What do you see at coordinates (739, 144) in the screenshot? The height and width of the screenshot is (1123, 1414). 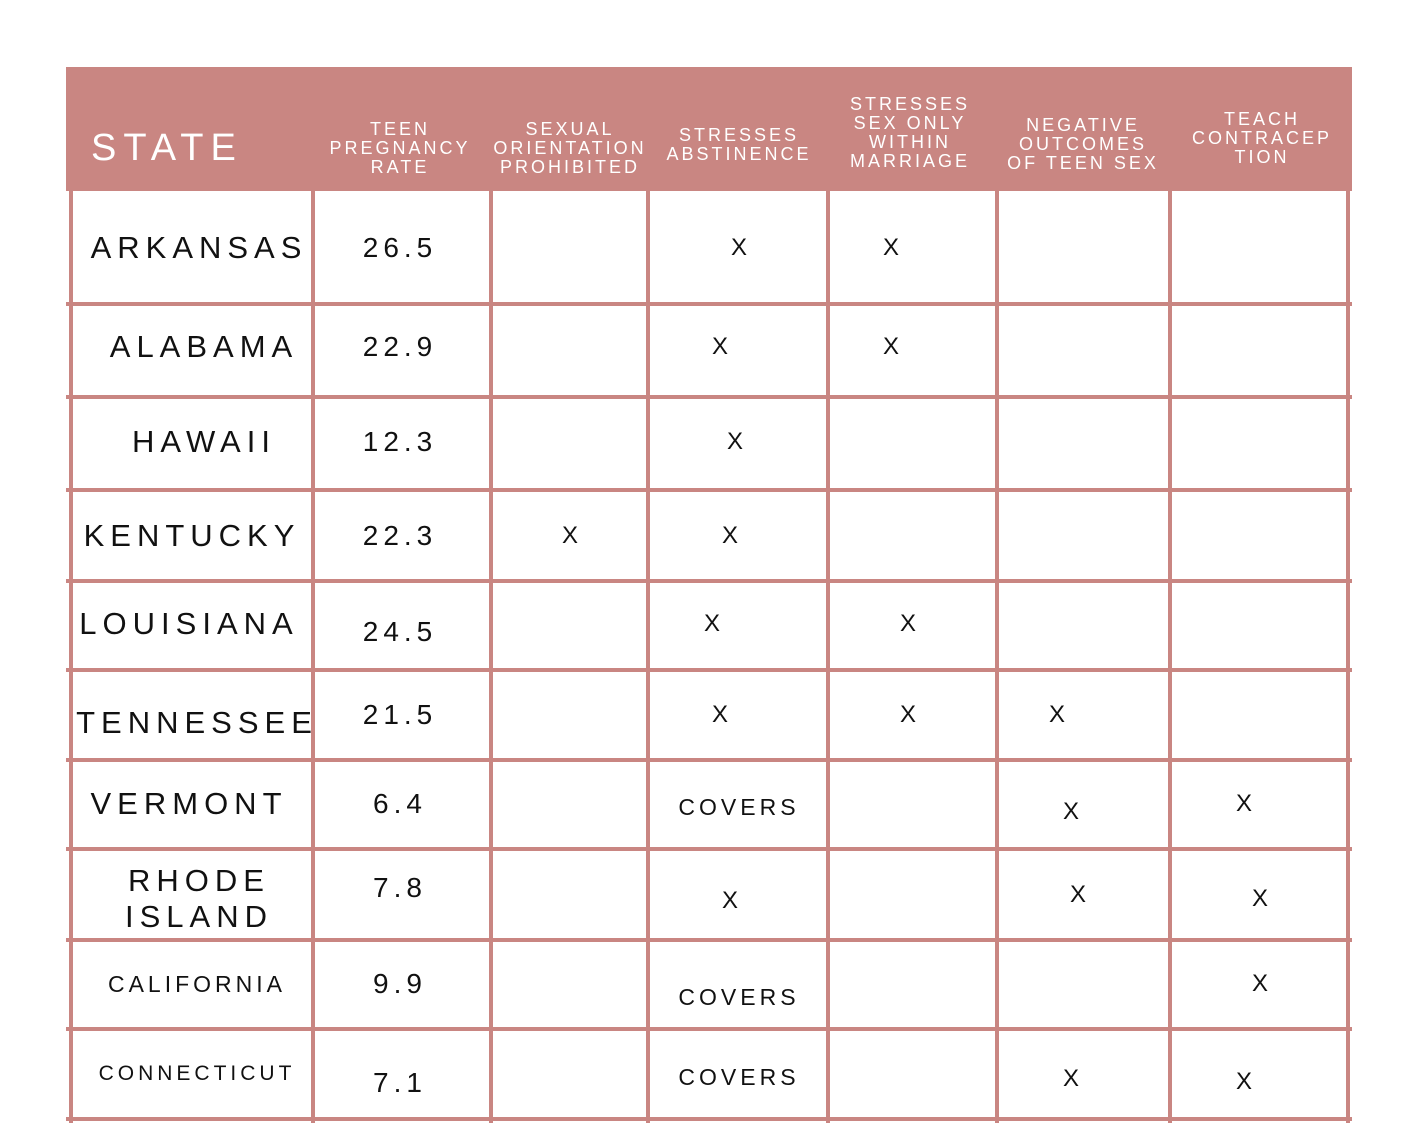 I see `header-stresses-abstinence: STRESSES ABSTINENCE` at bounding box center [739, 144].